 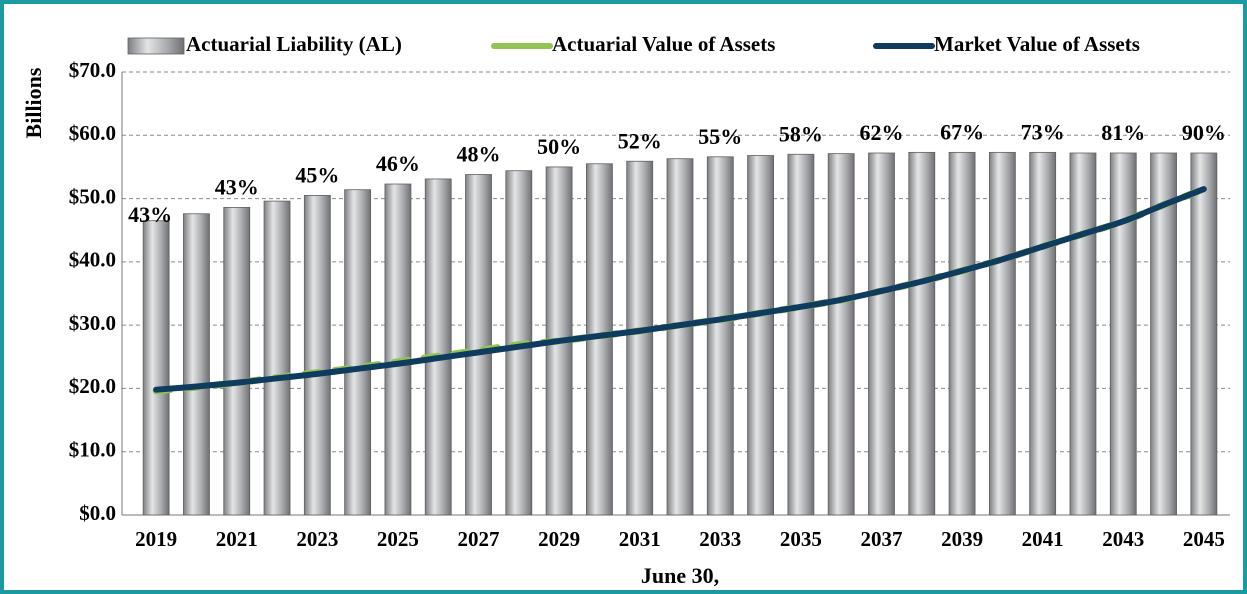 I want to click on x-tick-label: 2029, so click(x=559, y=539).